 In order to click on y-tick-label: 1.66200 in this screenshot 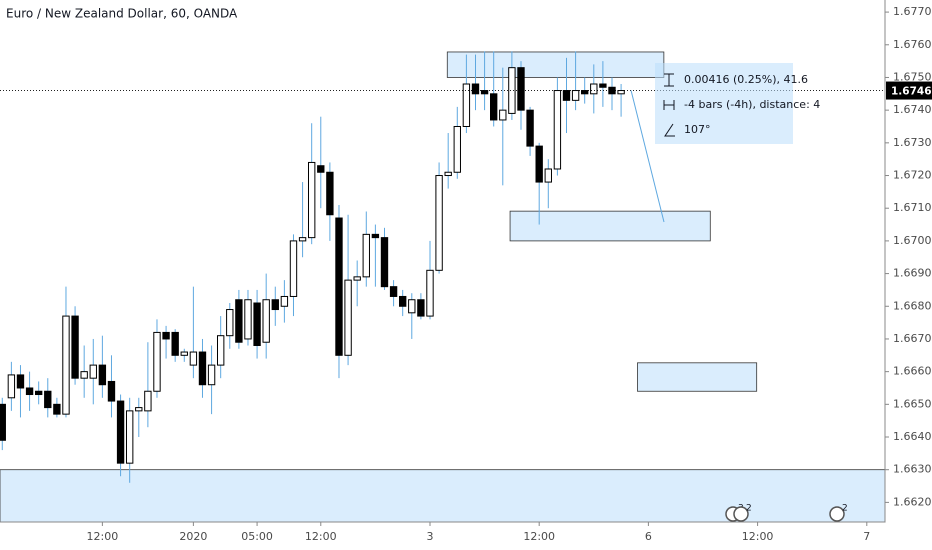, I will do `click(912, 501)`.